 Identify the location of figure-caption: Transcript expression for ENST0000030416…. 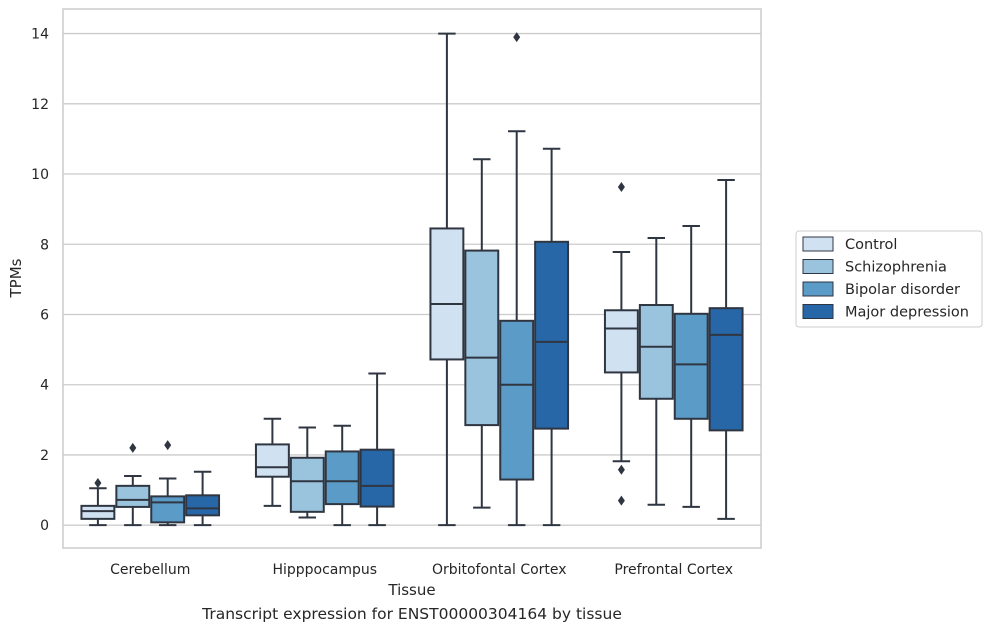
(412, 614).